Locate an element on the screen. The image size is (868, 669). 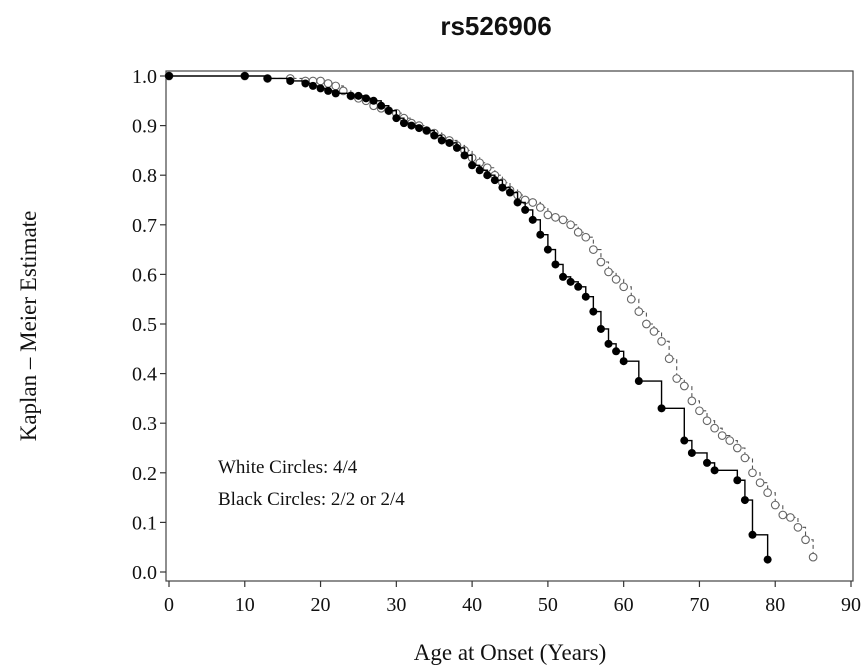
annotation-black-circles: Black Circles: 2/2 or 2/4 is located at coordinates (311, 499).